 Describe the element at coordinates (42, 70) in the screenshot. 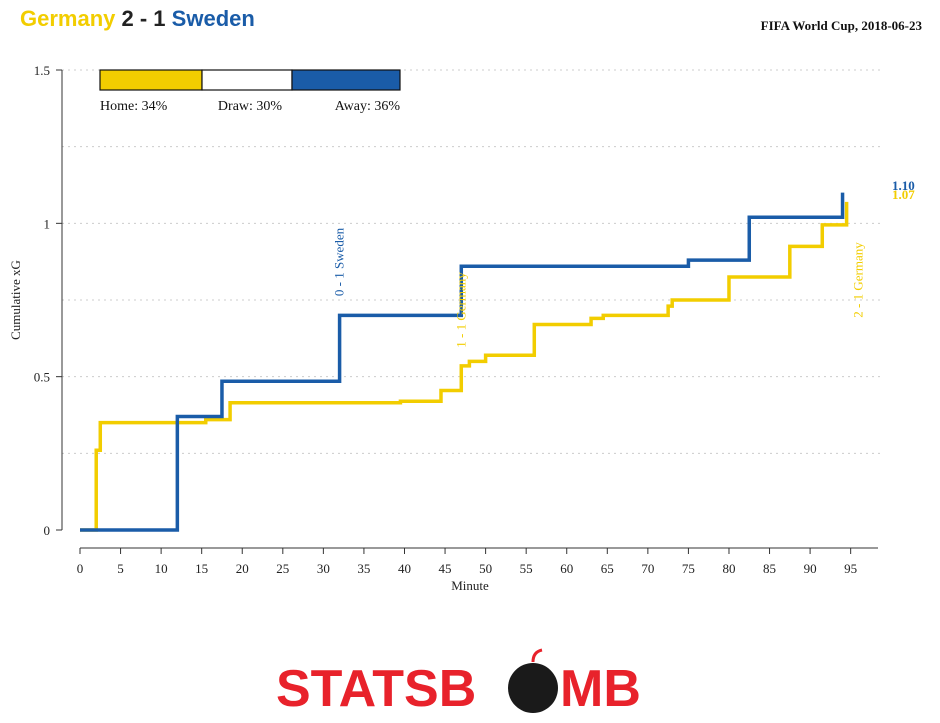

I see `y-tick-label: 1.5` at that location.